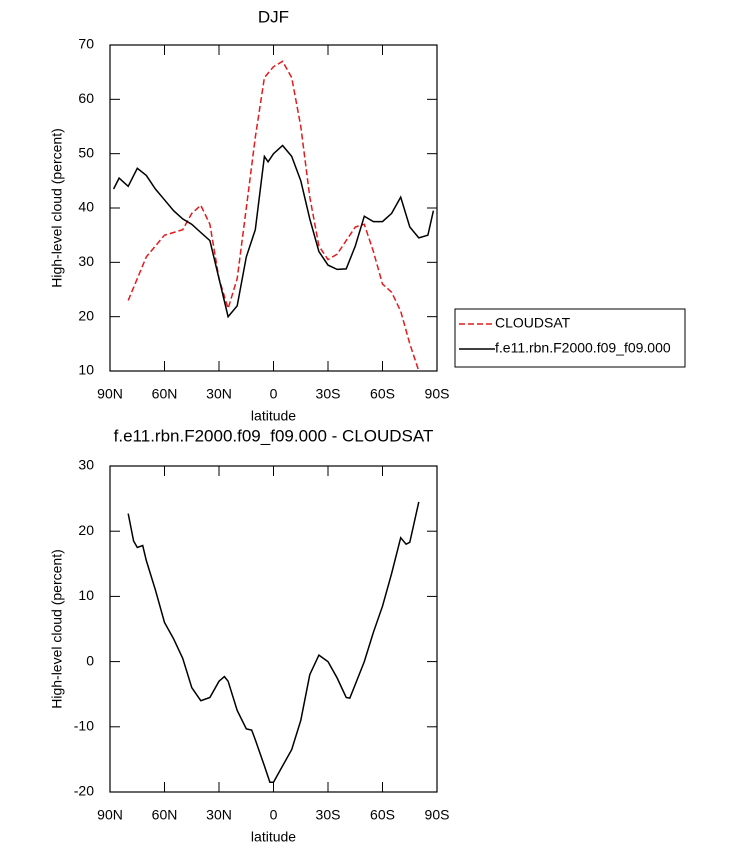  What do you see at coordinates (86, 152) in the screenshot?
I see `y-tick-label: 50` at bounding box center [86, 152].